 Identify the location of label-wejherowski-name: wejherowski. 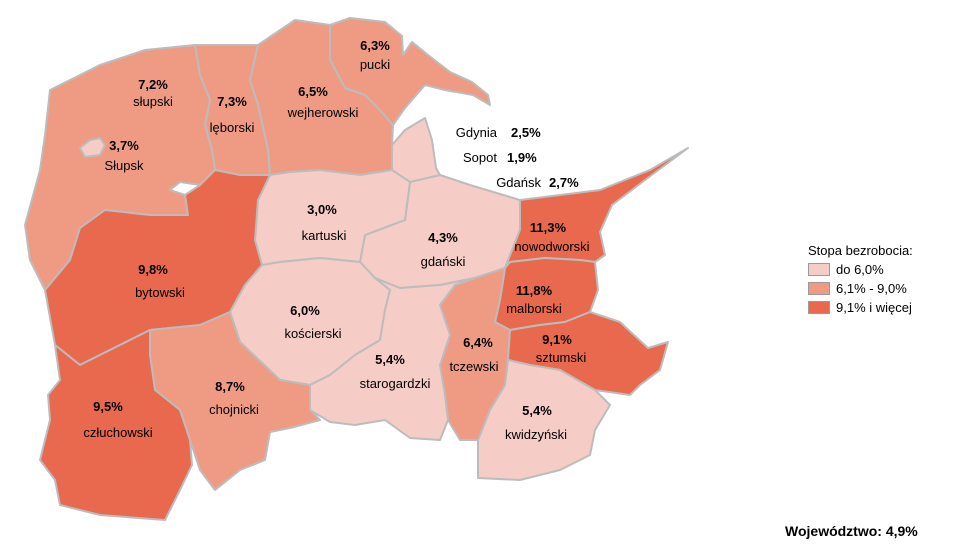
(323, 112).